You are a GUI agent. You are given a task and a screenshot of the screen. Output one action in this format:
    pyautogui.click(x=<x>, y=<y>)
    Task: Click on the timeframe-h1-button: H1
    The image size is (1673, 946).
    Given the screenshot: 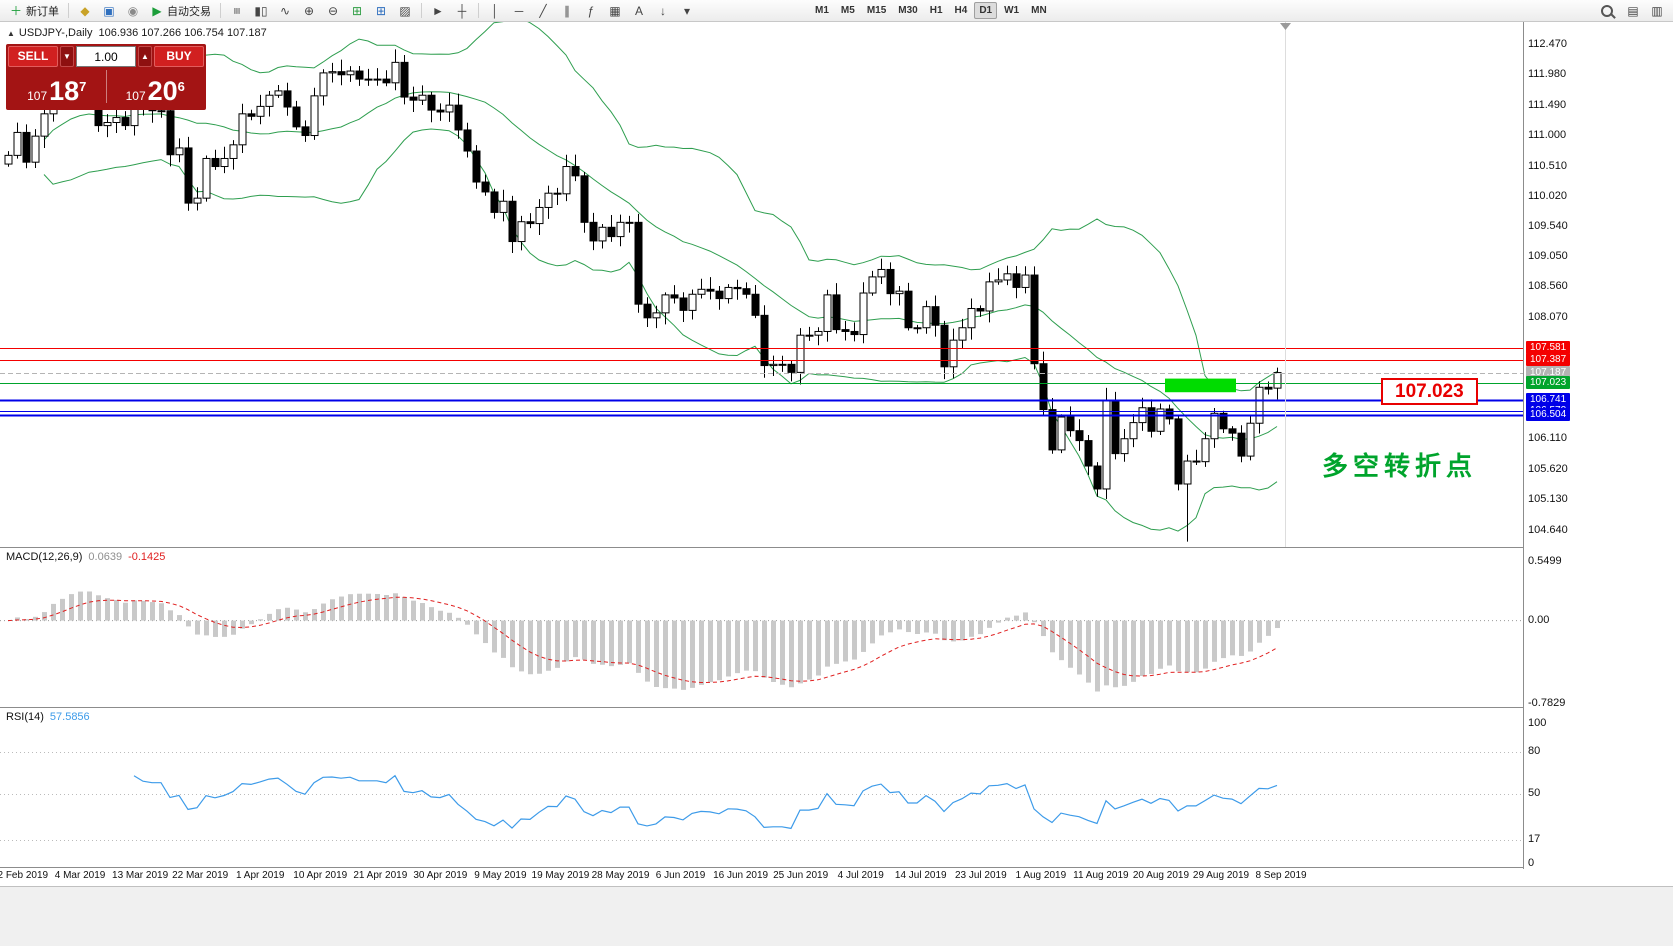 What is the action you would take?
    pyautogui.click(x=936, y=10)
    